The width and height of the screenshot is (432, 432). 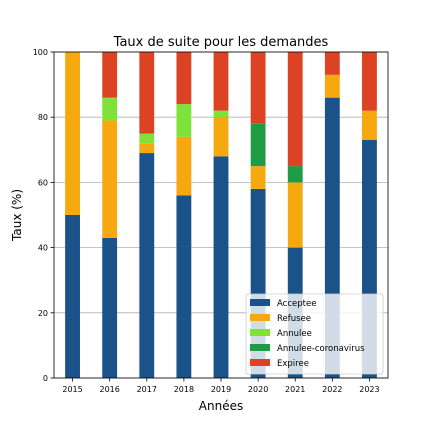 I want to click on legend-label-expiree: Expiree, so click(x=293, y=364).